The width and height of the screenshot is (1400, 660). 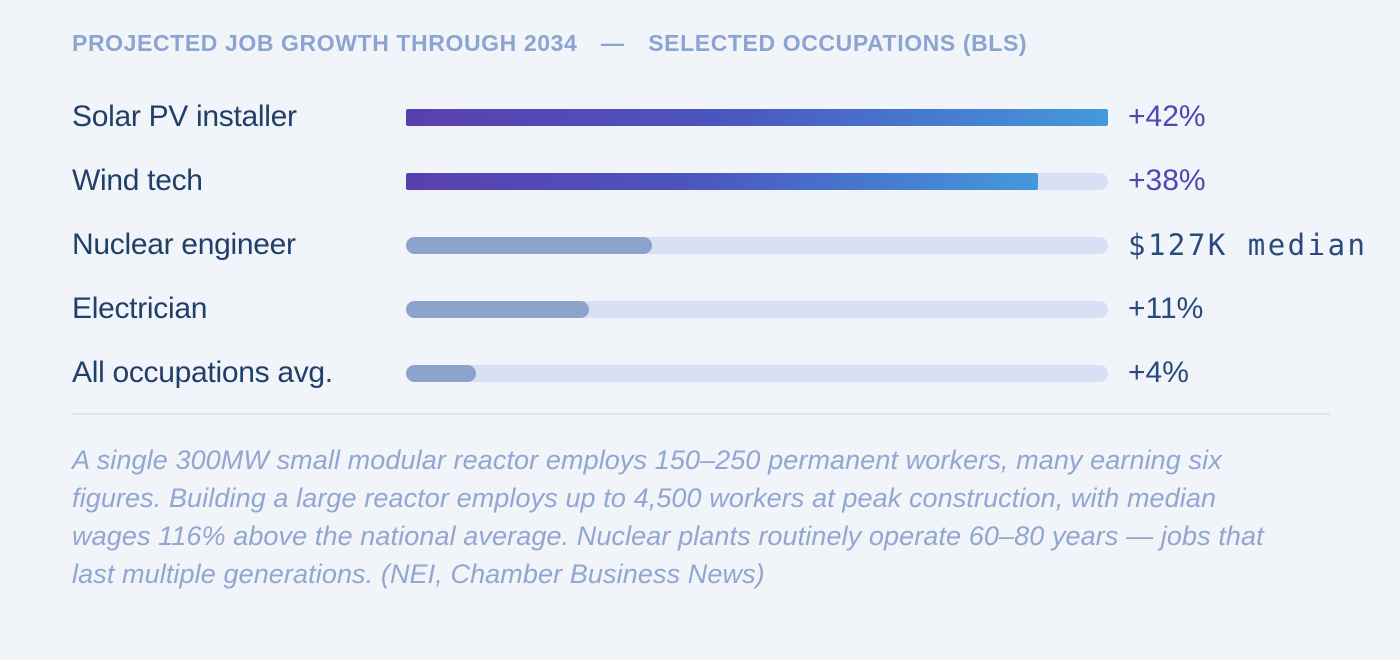 What do you see at coordinates (137, 180) in the screenshot?
I see `row-label: Wind tech` at bounding box center [137, 180].